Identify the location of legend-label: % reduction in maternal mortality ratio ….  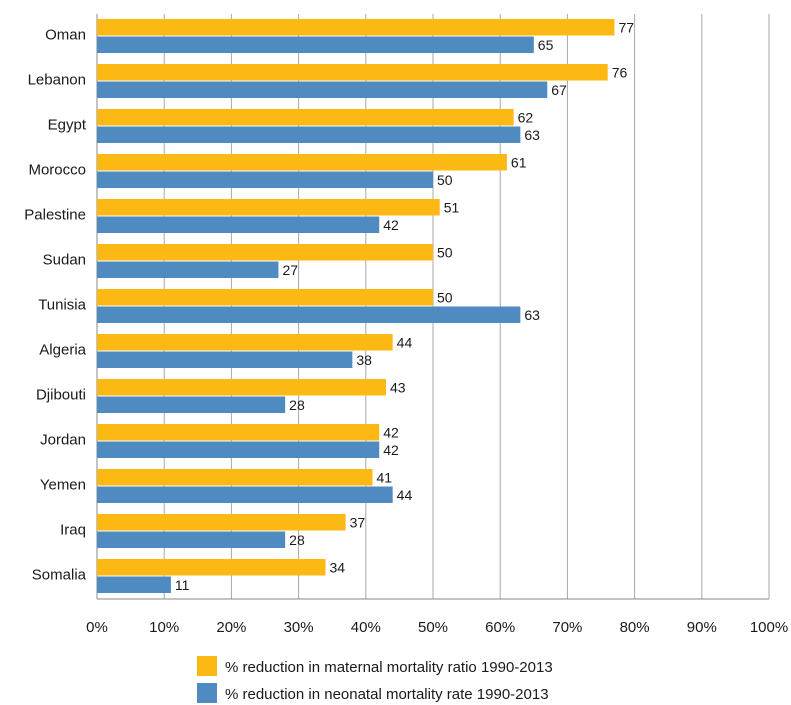
(389, 667).